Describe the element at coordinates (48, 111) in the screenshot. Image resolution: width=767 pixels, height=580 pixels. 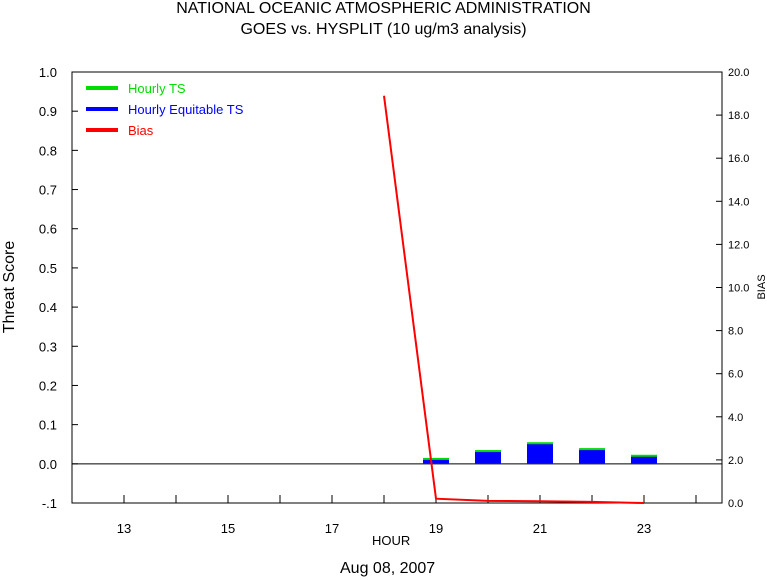
I see `y-tick-label: 0.9` at that location.